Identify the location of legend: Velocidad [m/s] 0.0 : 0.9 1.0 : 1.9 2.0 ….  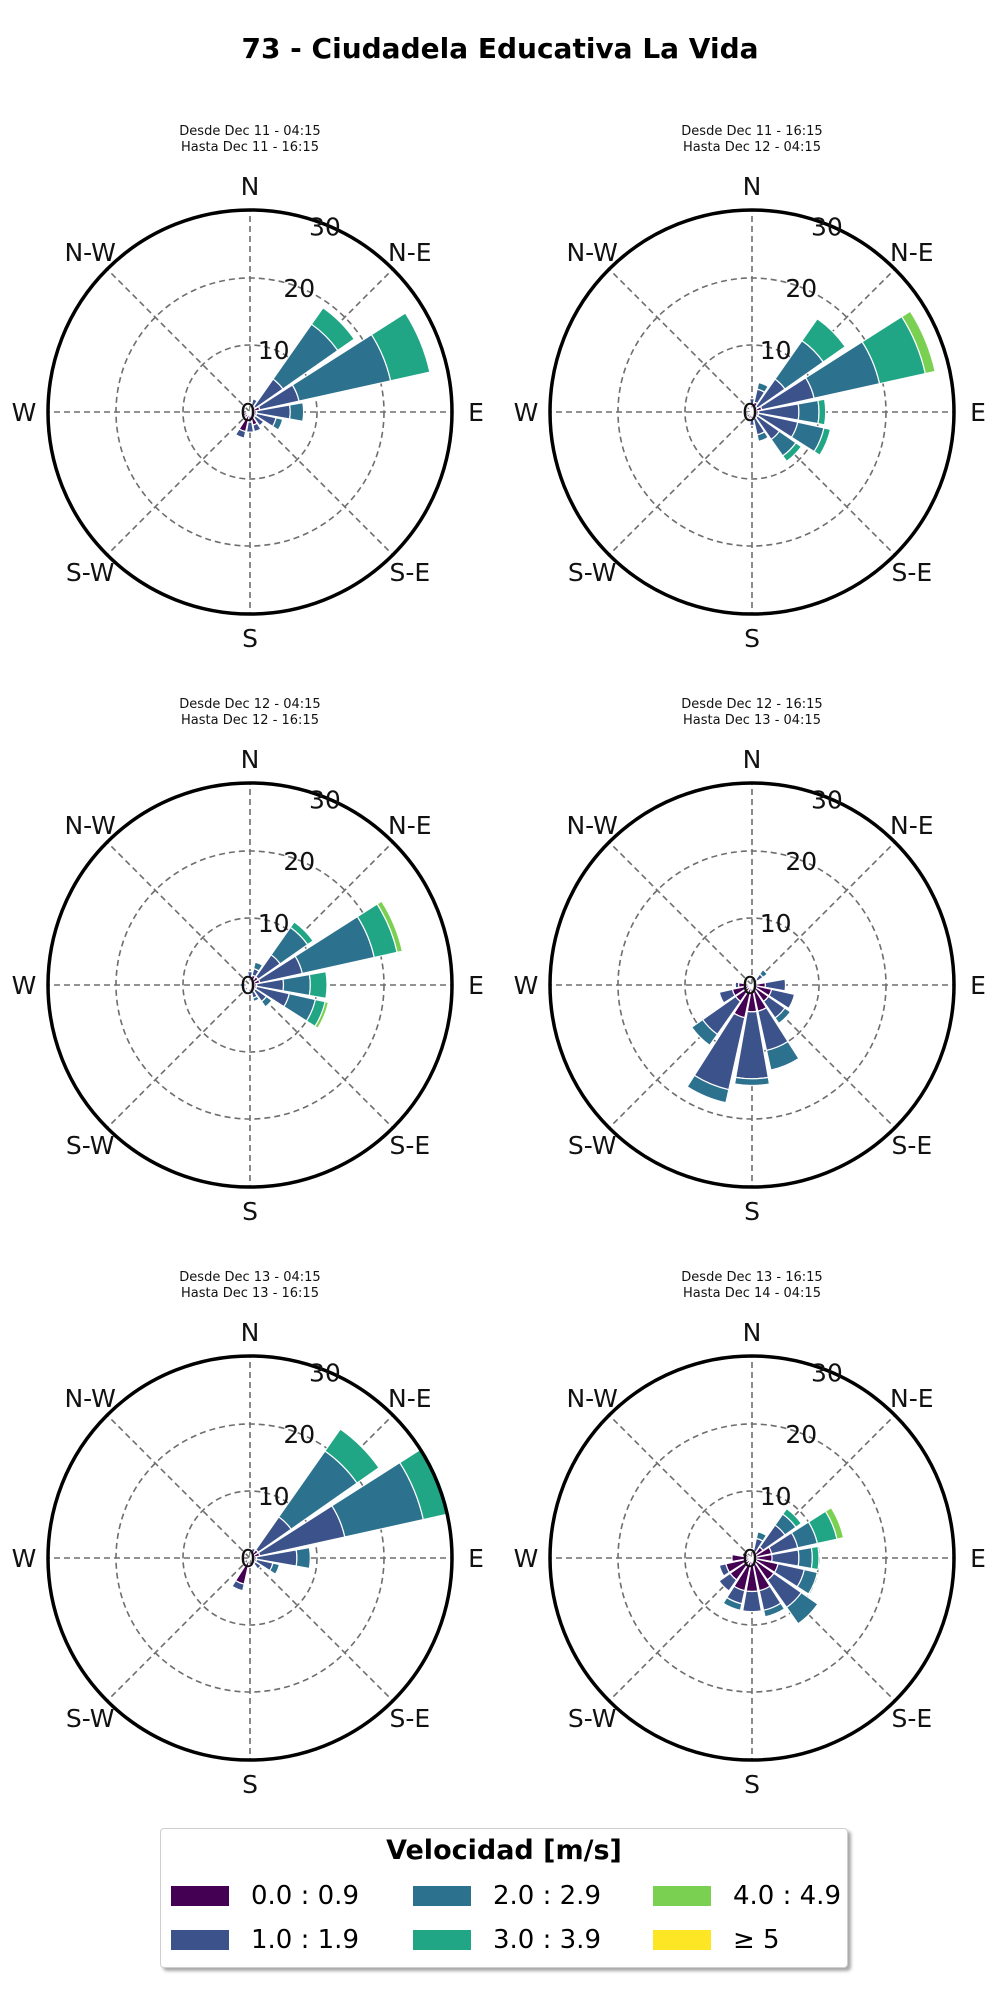
(504, 1898).